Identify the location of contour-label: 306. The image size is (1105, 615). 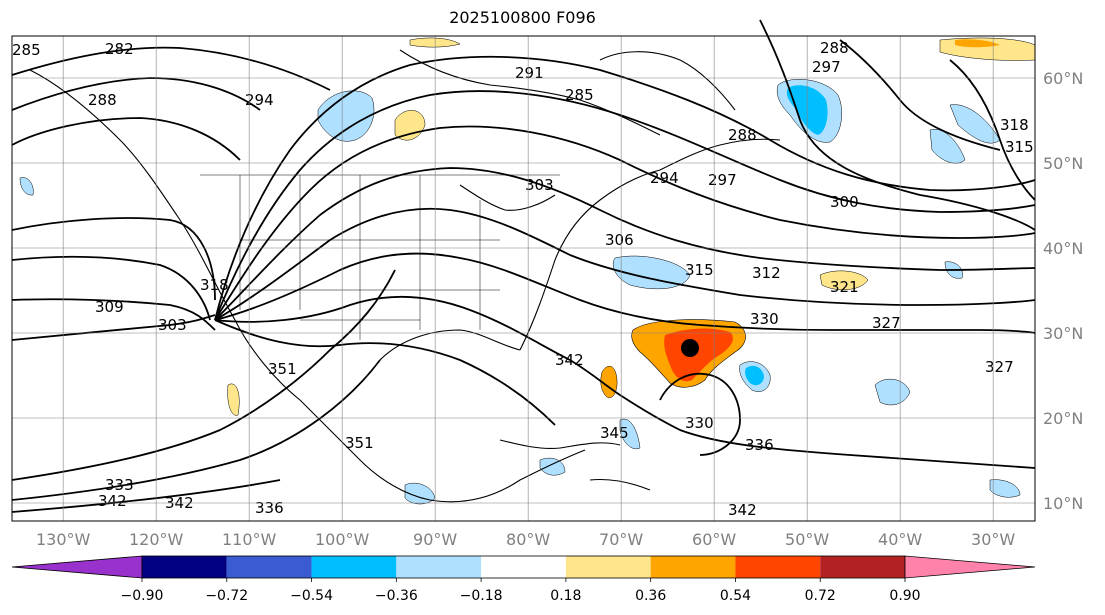
(619, 240).